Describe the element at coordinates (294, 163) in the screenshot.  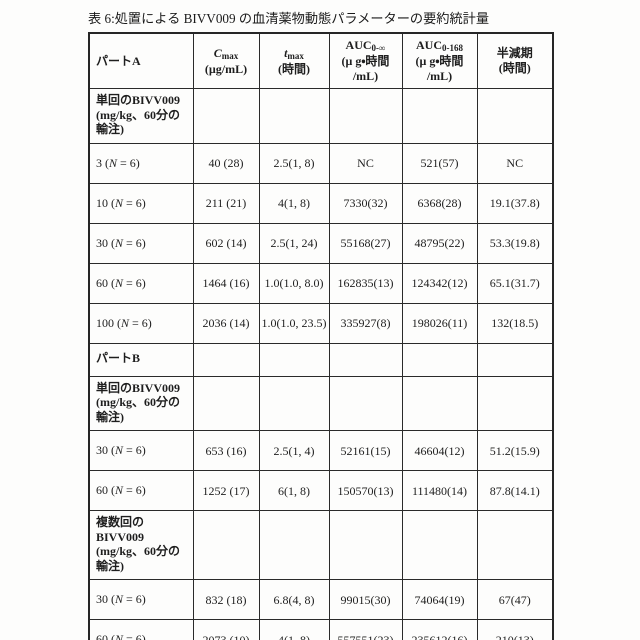
I see `value-cell: 2.5(1, 8)` at that location.